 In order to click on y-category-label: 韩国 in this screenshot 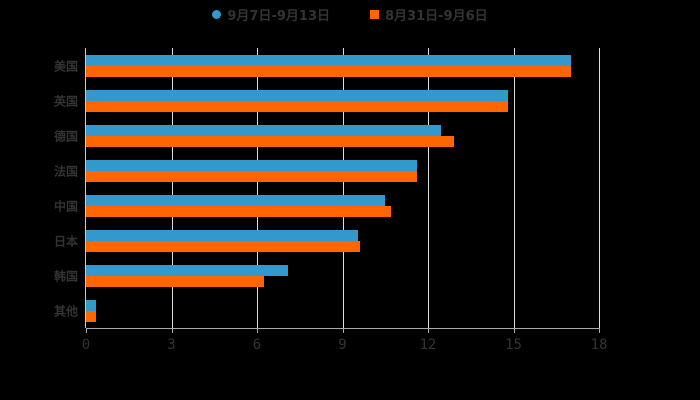, I will do `click(65, 276)`.